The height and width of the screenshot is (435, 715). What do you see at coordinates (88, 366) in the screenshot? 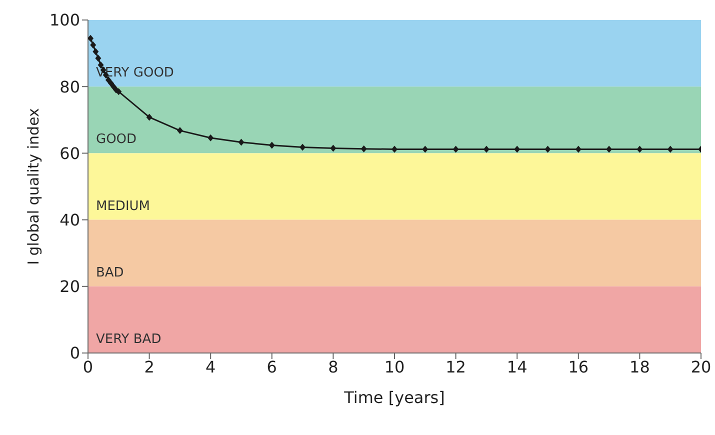
I see `x-tick-label: 0` at bounding box center [88, 366].